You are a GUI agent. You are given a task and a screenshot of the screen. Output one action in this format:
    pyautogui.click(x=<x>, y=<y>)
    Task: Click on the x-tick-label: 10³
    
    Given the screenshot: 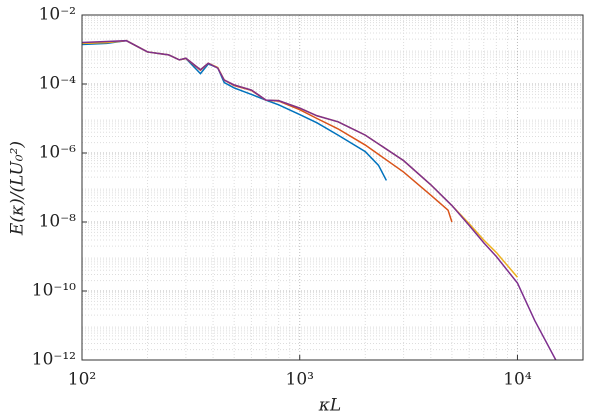 What is the action you would take?
    pyautogui.click(x=300, y=380)
    